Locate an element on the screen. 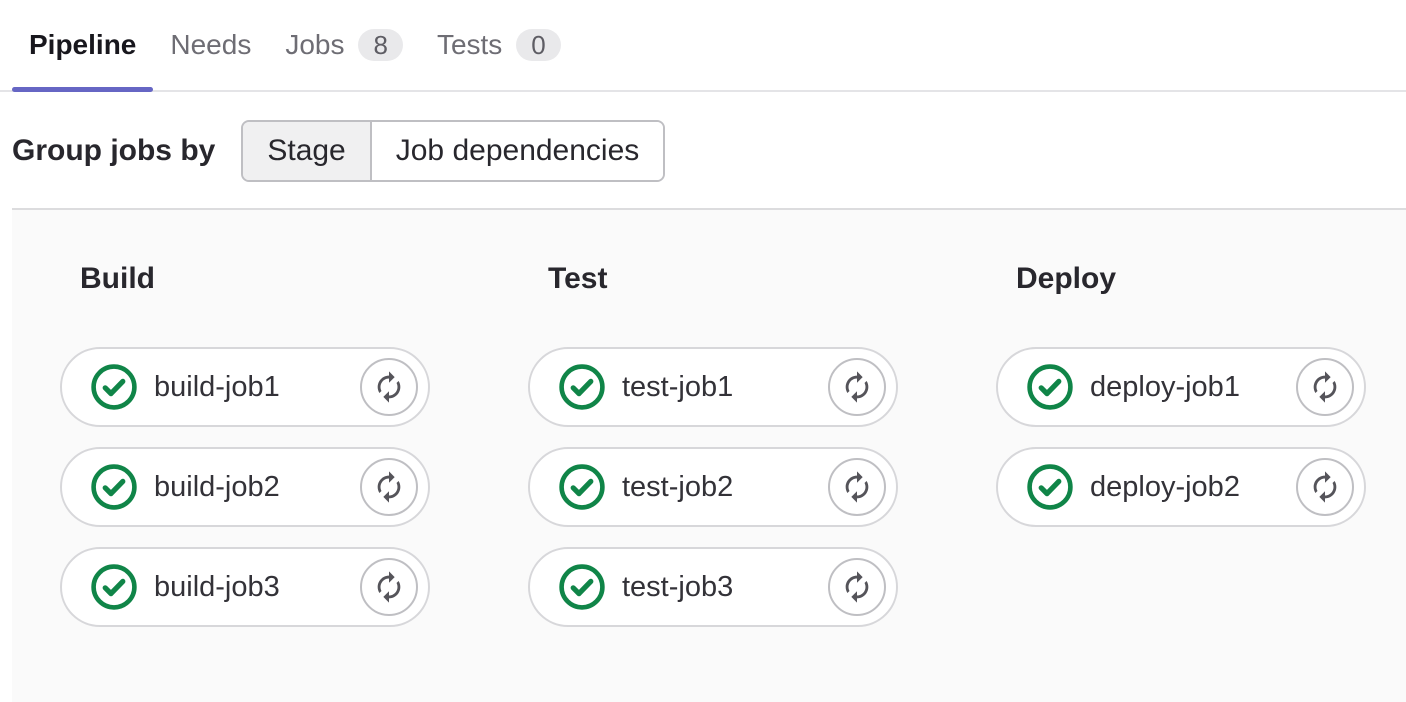  job-pill-build-job3: build-job3 is located at coordinates (245, 587).